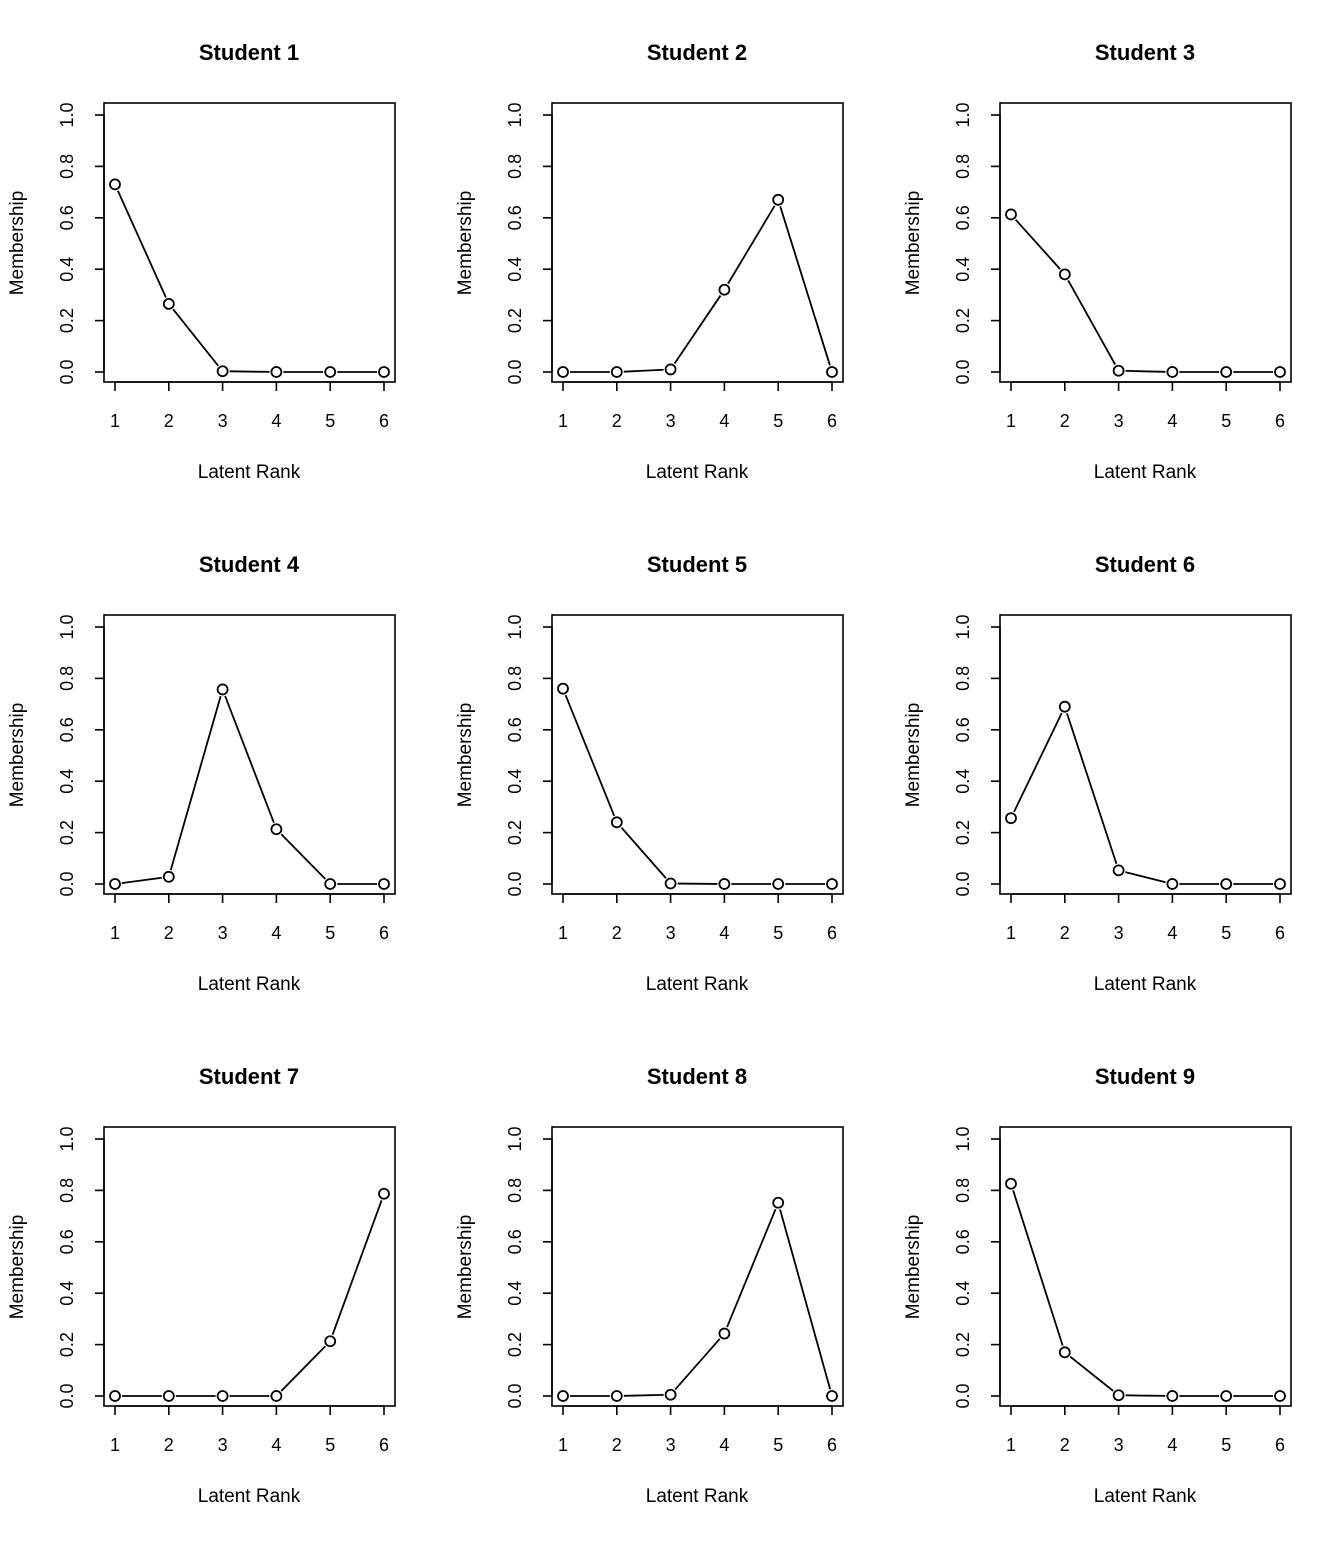 The width and height of the screenshot is (1344, 1541). I want to click on panel-title: Student 3, so click(1145, 52).